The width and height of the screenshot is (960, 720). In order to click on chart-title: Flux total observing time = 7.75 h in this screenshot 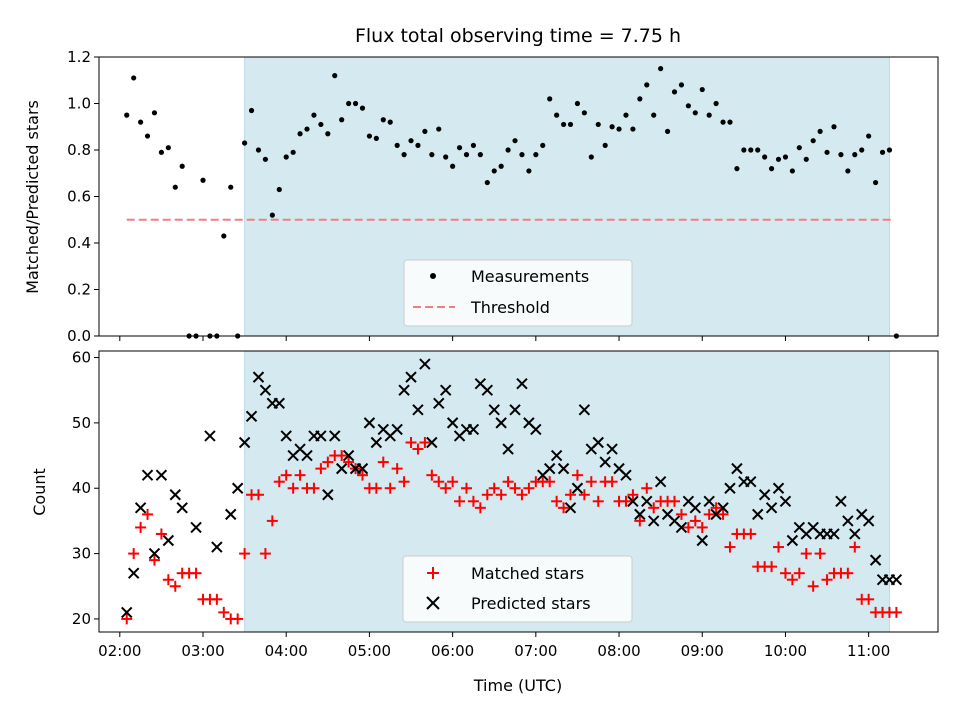, I will do `click(518, 36)`.